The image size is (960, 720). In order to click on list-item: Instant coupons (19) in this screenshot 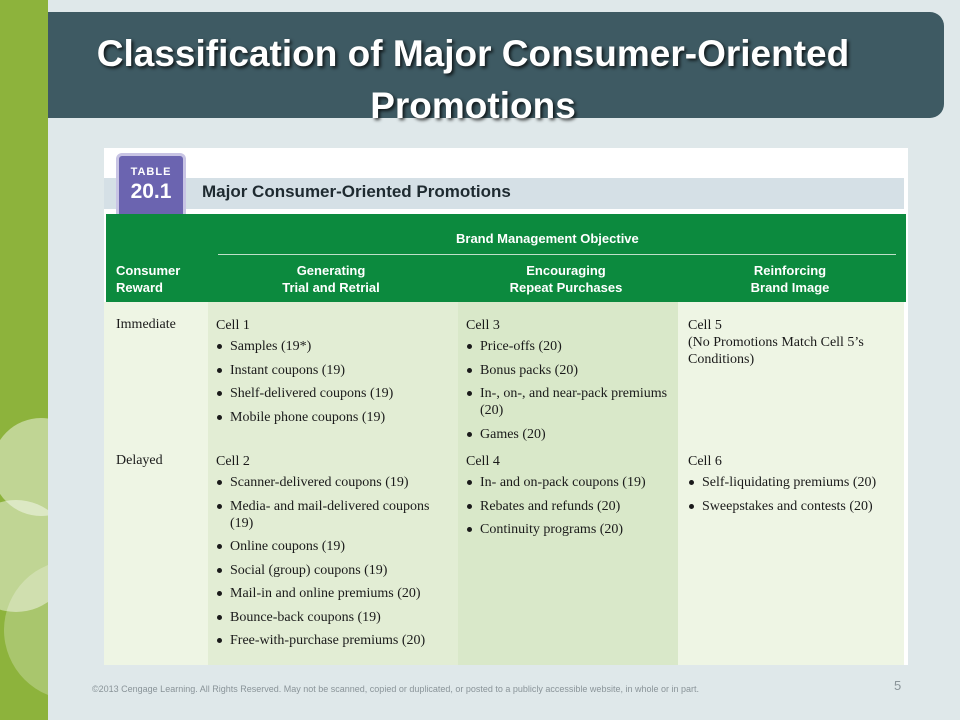, I will do `click(334, 370)`.